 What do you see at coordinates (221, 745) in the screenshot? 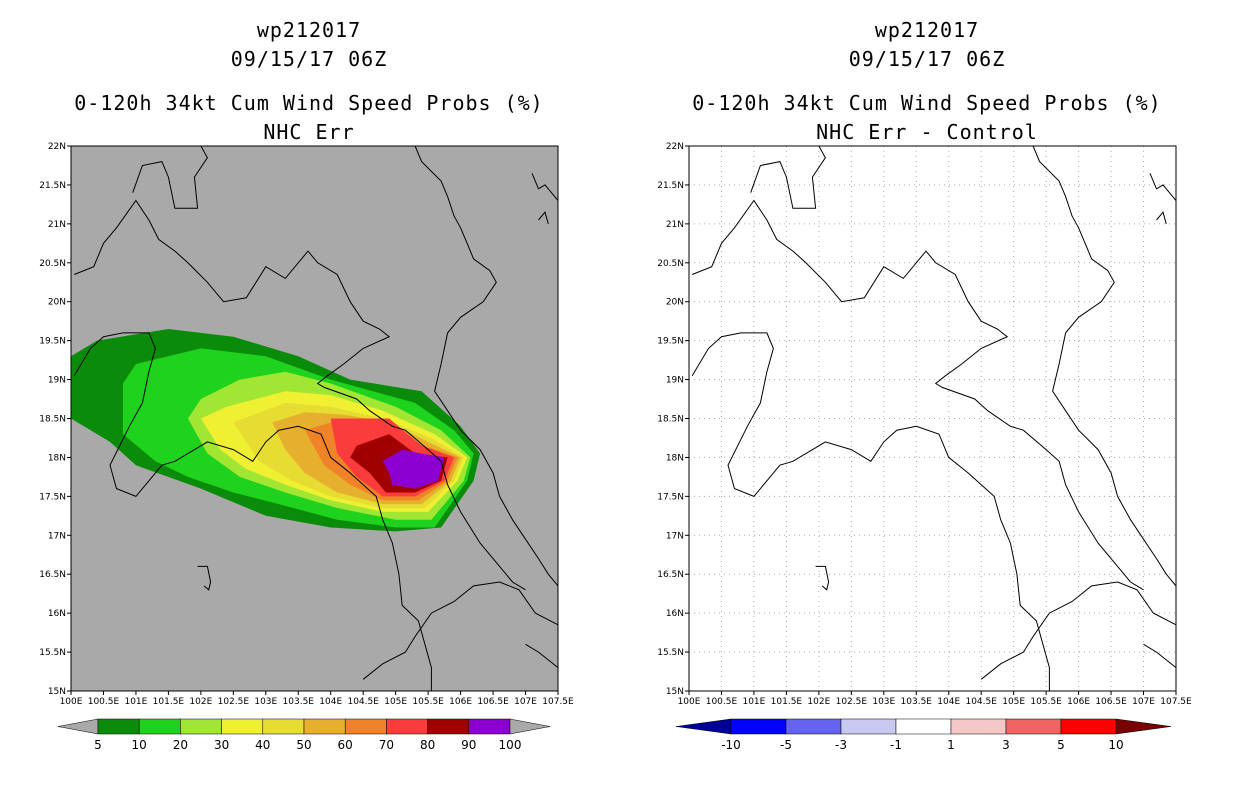
I see `colorbar-label: 30` at bounding box center [221, 745].